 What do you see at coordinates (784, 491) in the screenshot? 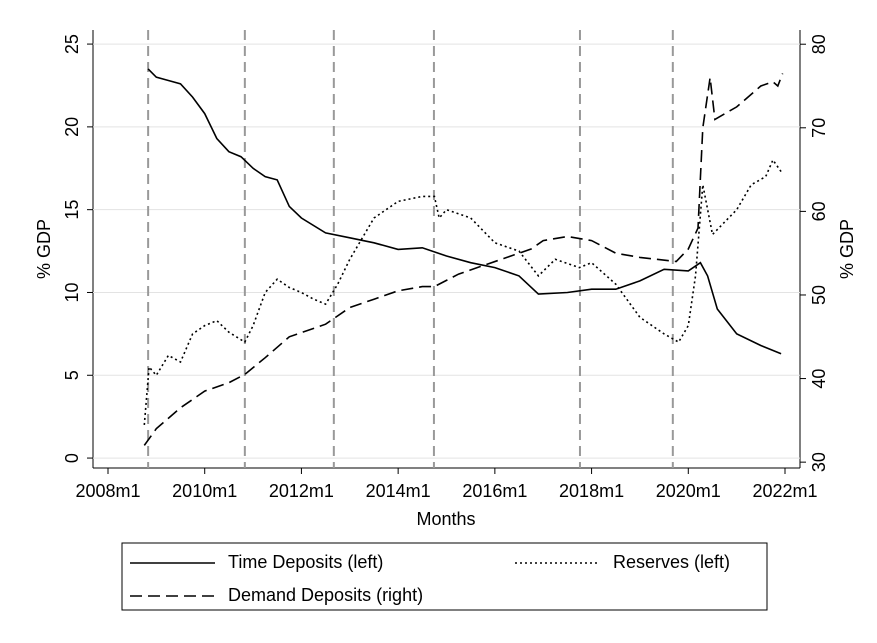
I see `x-tick-label: 2022m1` at bounding box center [784, 491].